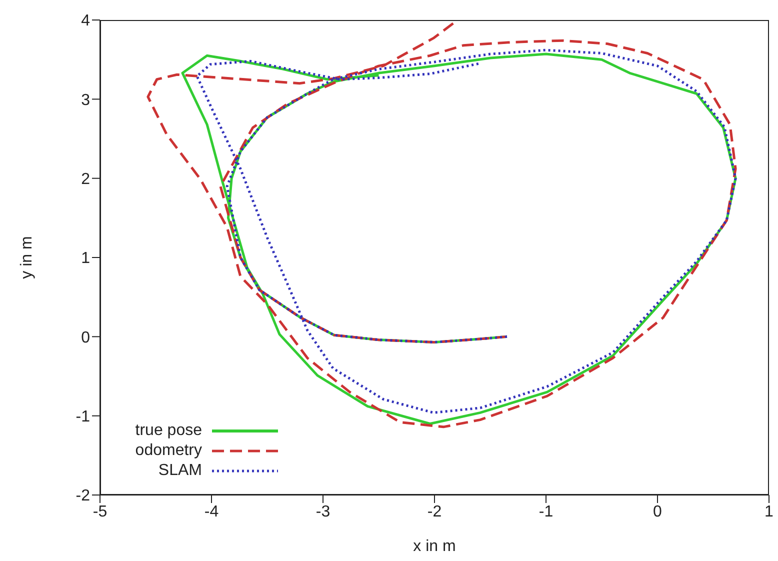 The width and height of the screenshot is (778, 561). Describe the element at coordinates (100, 511) in the screenshot. I see `x-tick-label: -5` at that location.